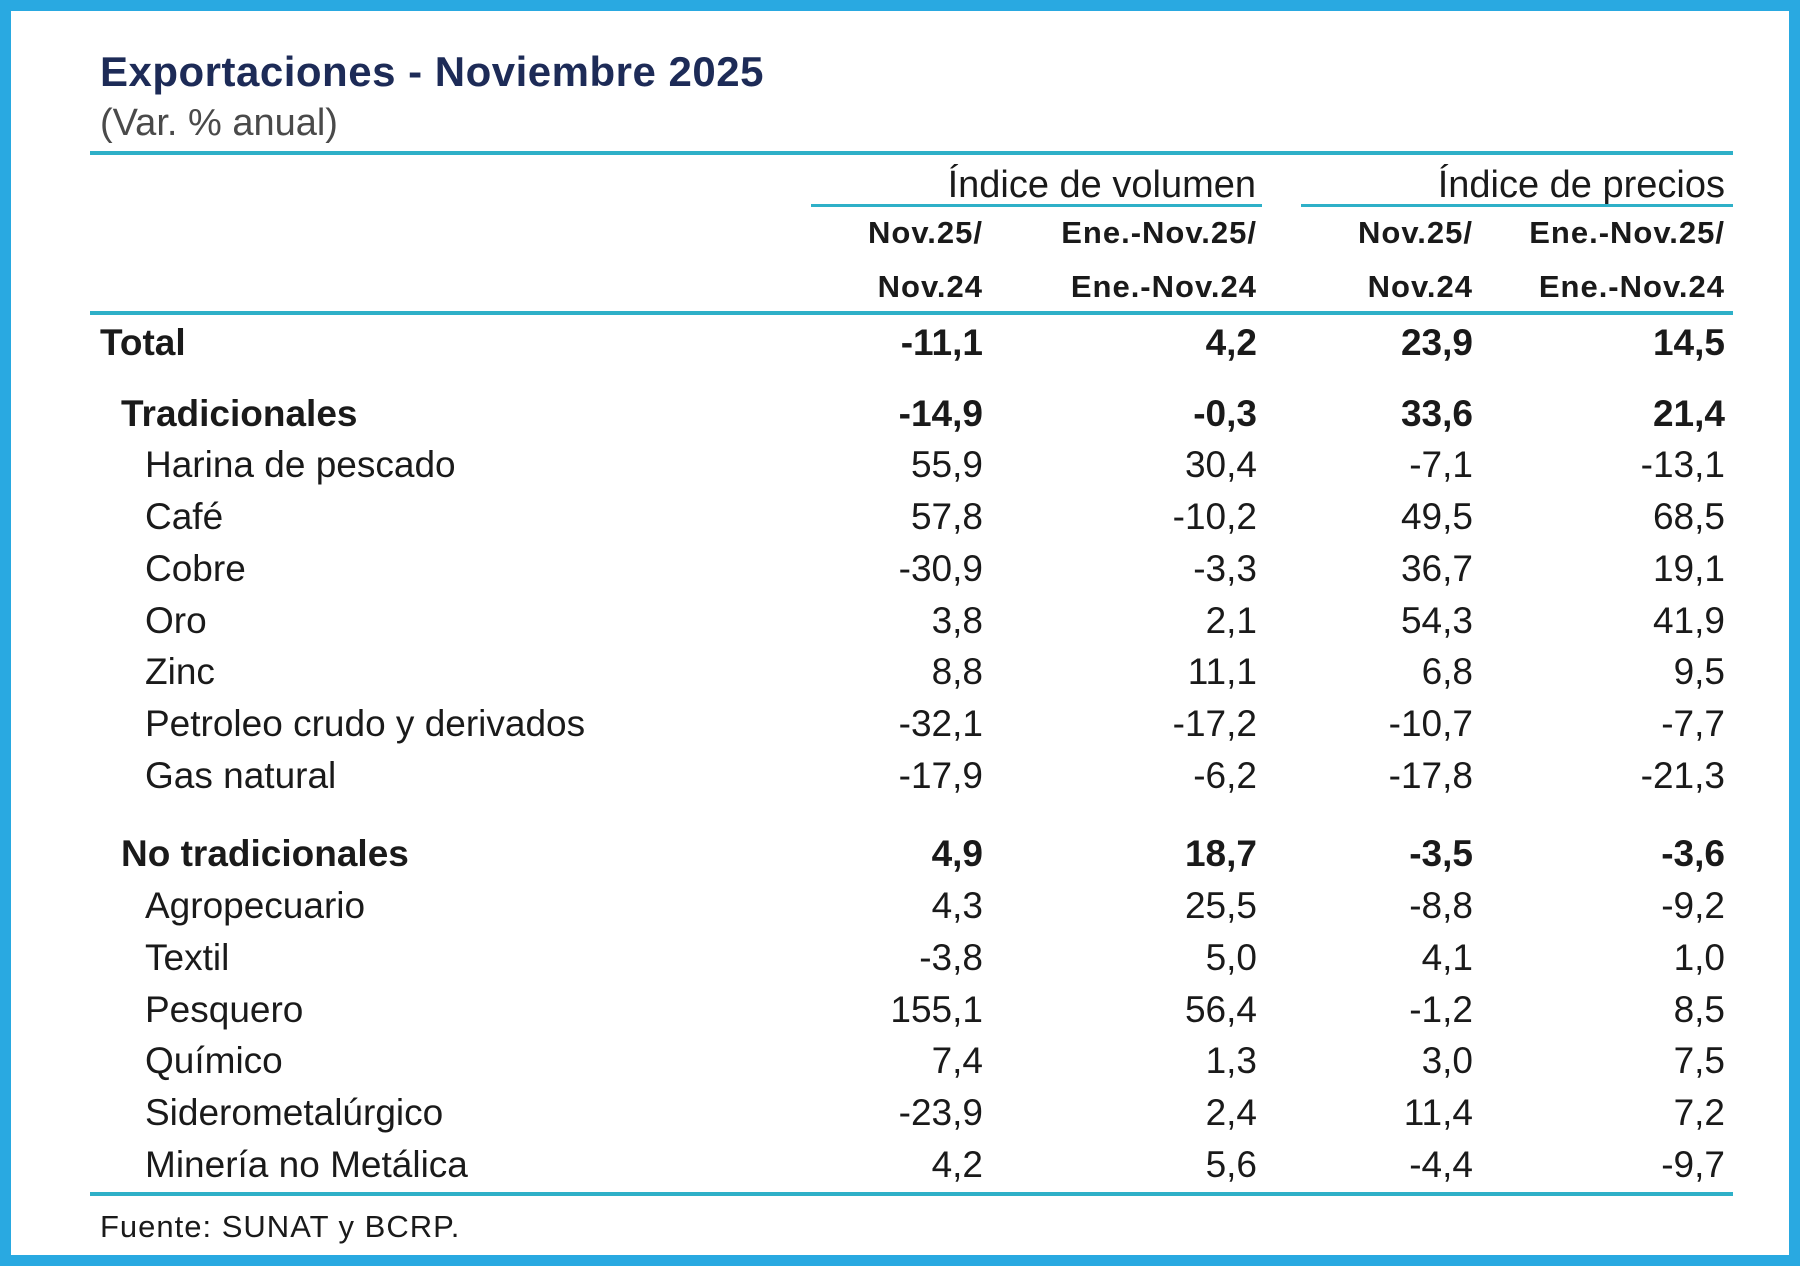 Image resolution: width=1800 pixels, height=1266 pixels. What do you see at coordinates (940, 1112) in the screenshot?
I see `table-cell: -23,9` at bounding box center [940, 1112].